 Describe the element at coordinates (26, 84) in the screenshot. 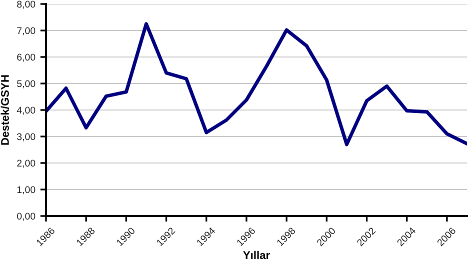

I see `y-tick-label: 5,00` at that location.